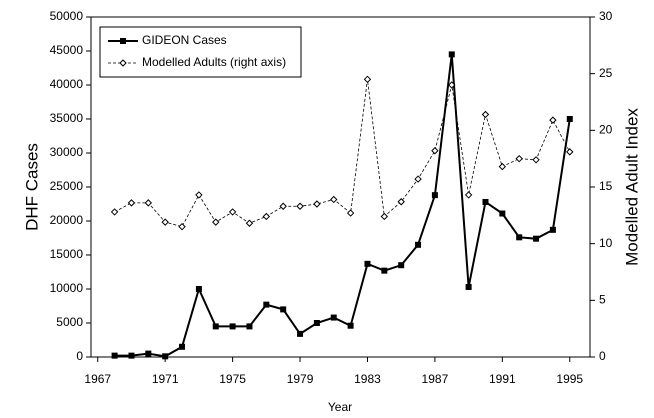 This screenshot has width=654, height=418. Describe the element at coordinates (67, 152) in the screenshot. I see `y-tick-label: 30000` at that location.